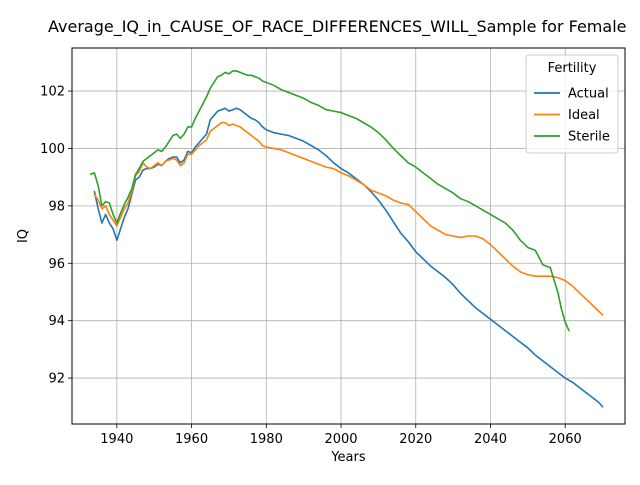  I want to click on legend-box, so click(572, 104).